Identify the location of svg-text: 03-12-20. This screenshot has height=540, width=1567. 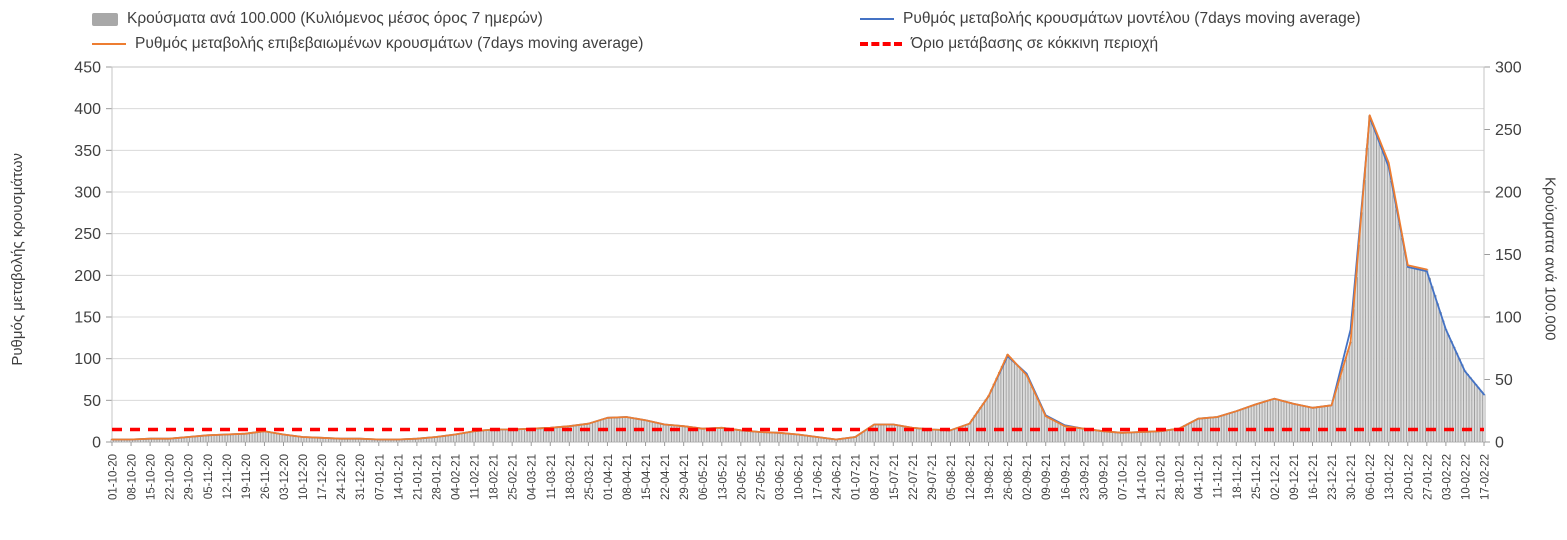
(285, 477).